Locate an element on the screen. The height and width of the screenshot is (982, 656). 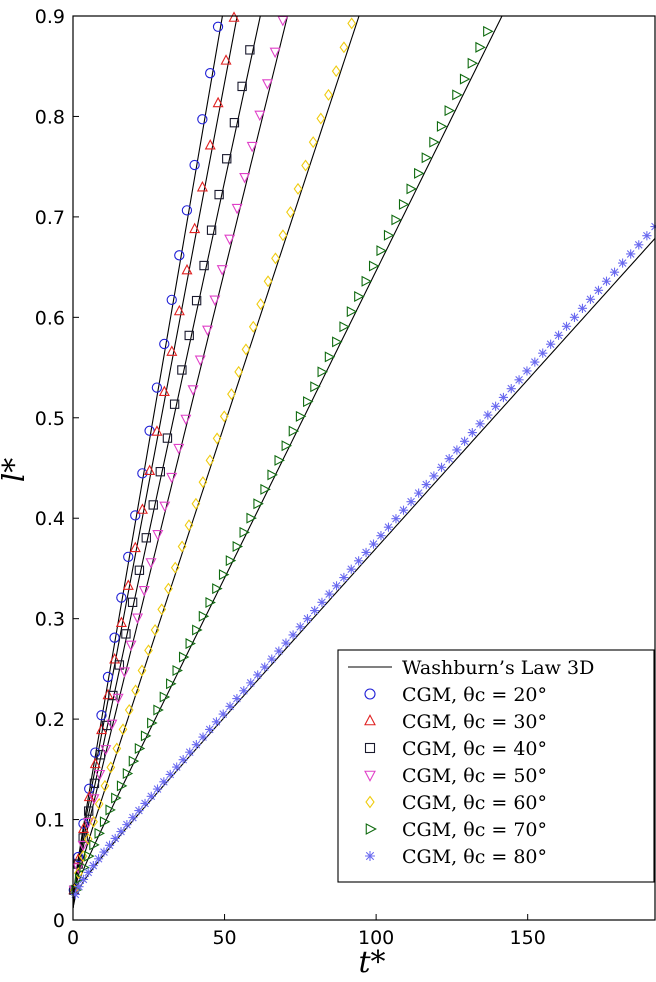
x-tick-label: 0 is located at coordinates (73, 938).